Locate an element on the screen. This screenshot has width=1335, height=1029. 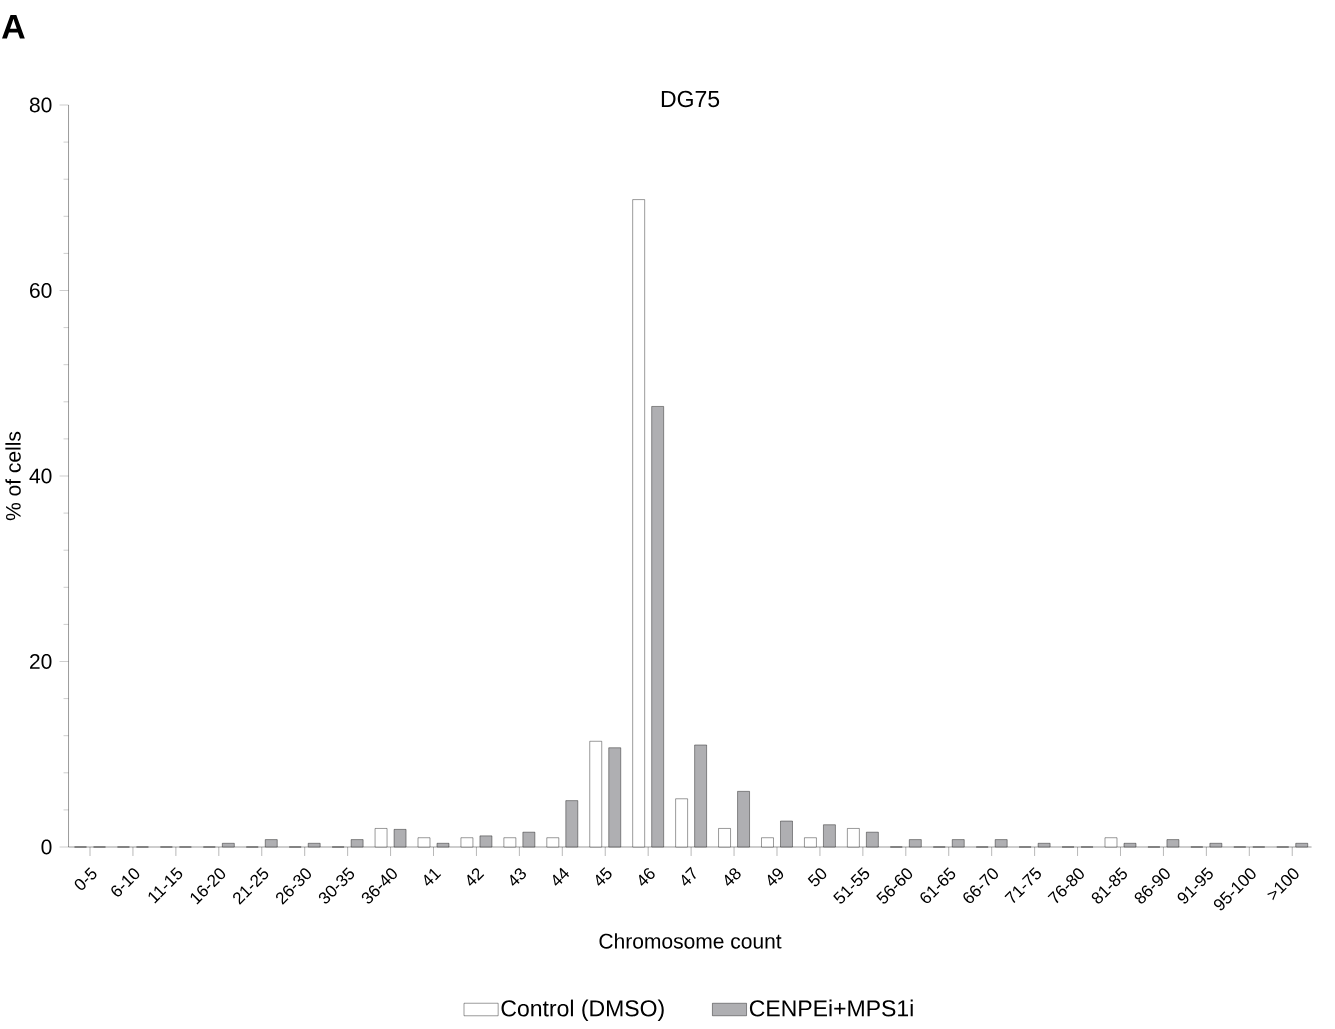
x-axis-title: Chromosome count is located at coordinates (690, 941).